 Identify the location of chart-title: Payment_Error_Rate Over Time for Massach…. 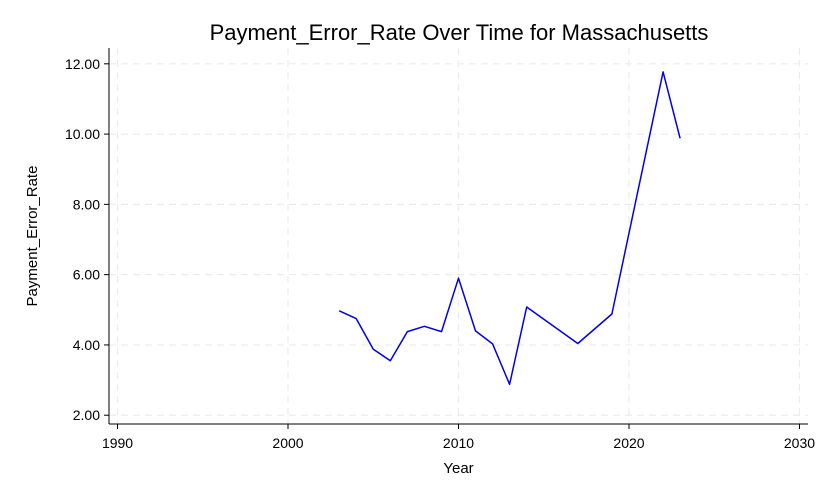
(459, 32).